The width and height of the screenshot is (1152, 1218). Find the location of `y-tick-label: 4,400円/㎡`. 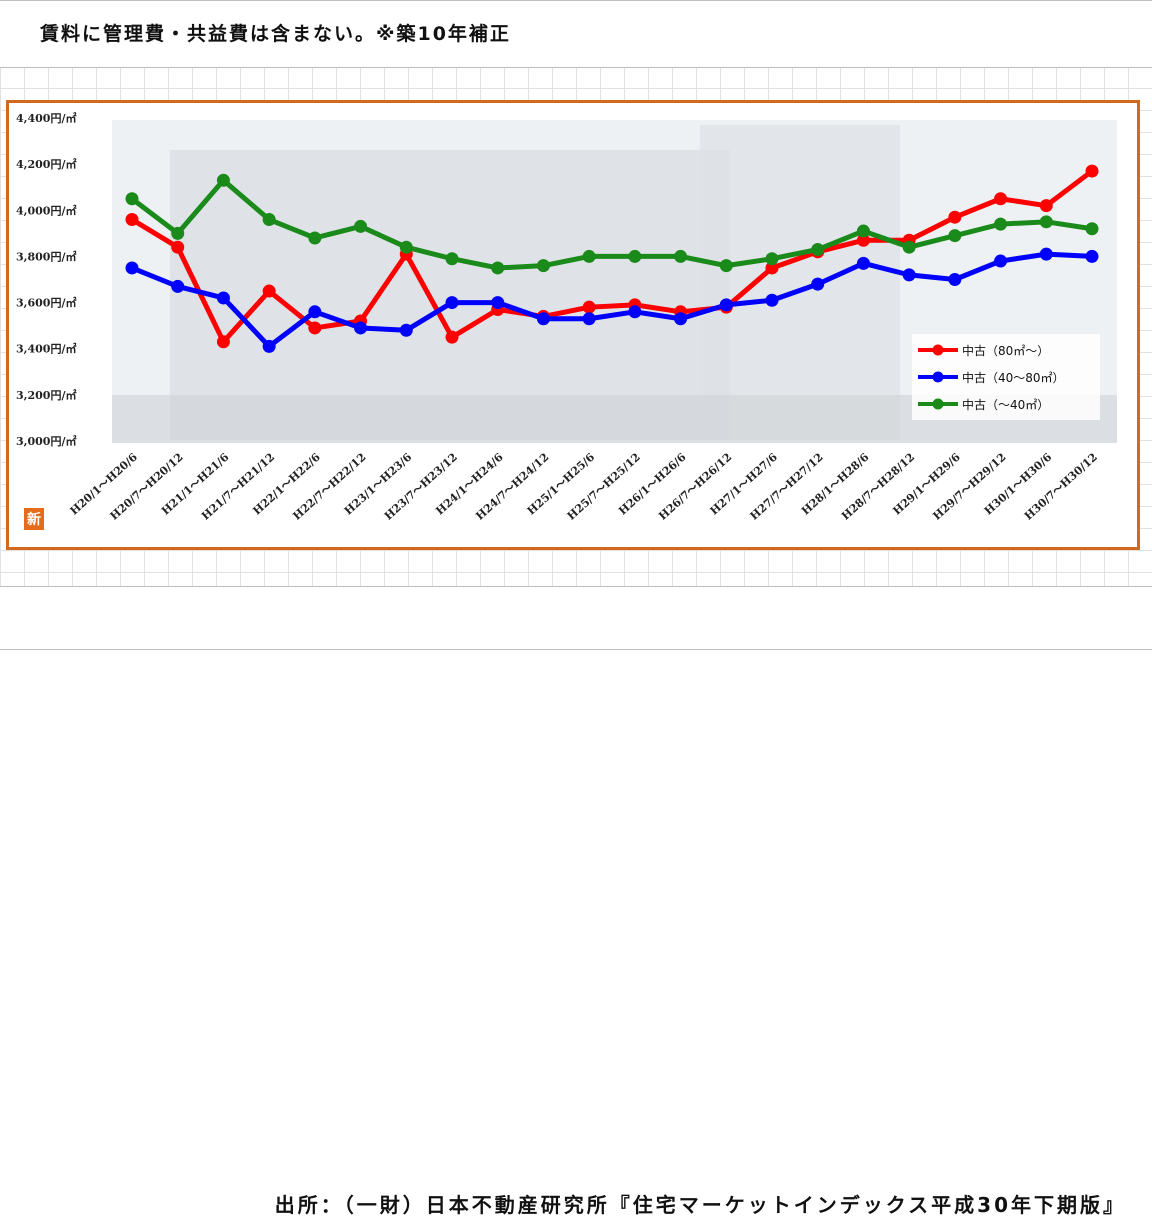

y-tick-label: 4,400円/㎡ is located at coordinates (46, 118).